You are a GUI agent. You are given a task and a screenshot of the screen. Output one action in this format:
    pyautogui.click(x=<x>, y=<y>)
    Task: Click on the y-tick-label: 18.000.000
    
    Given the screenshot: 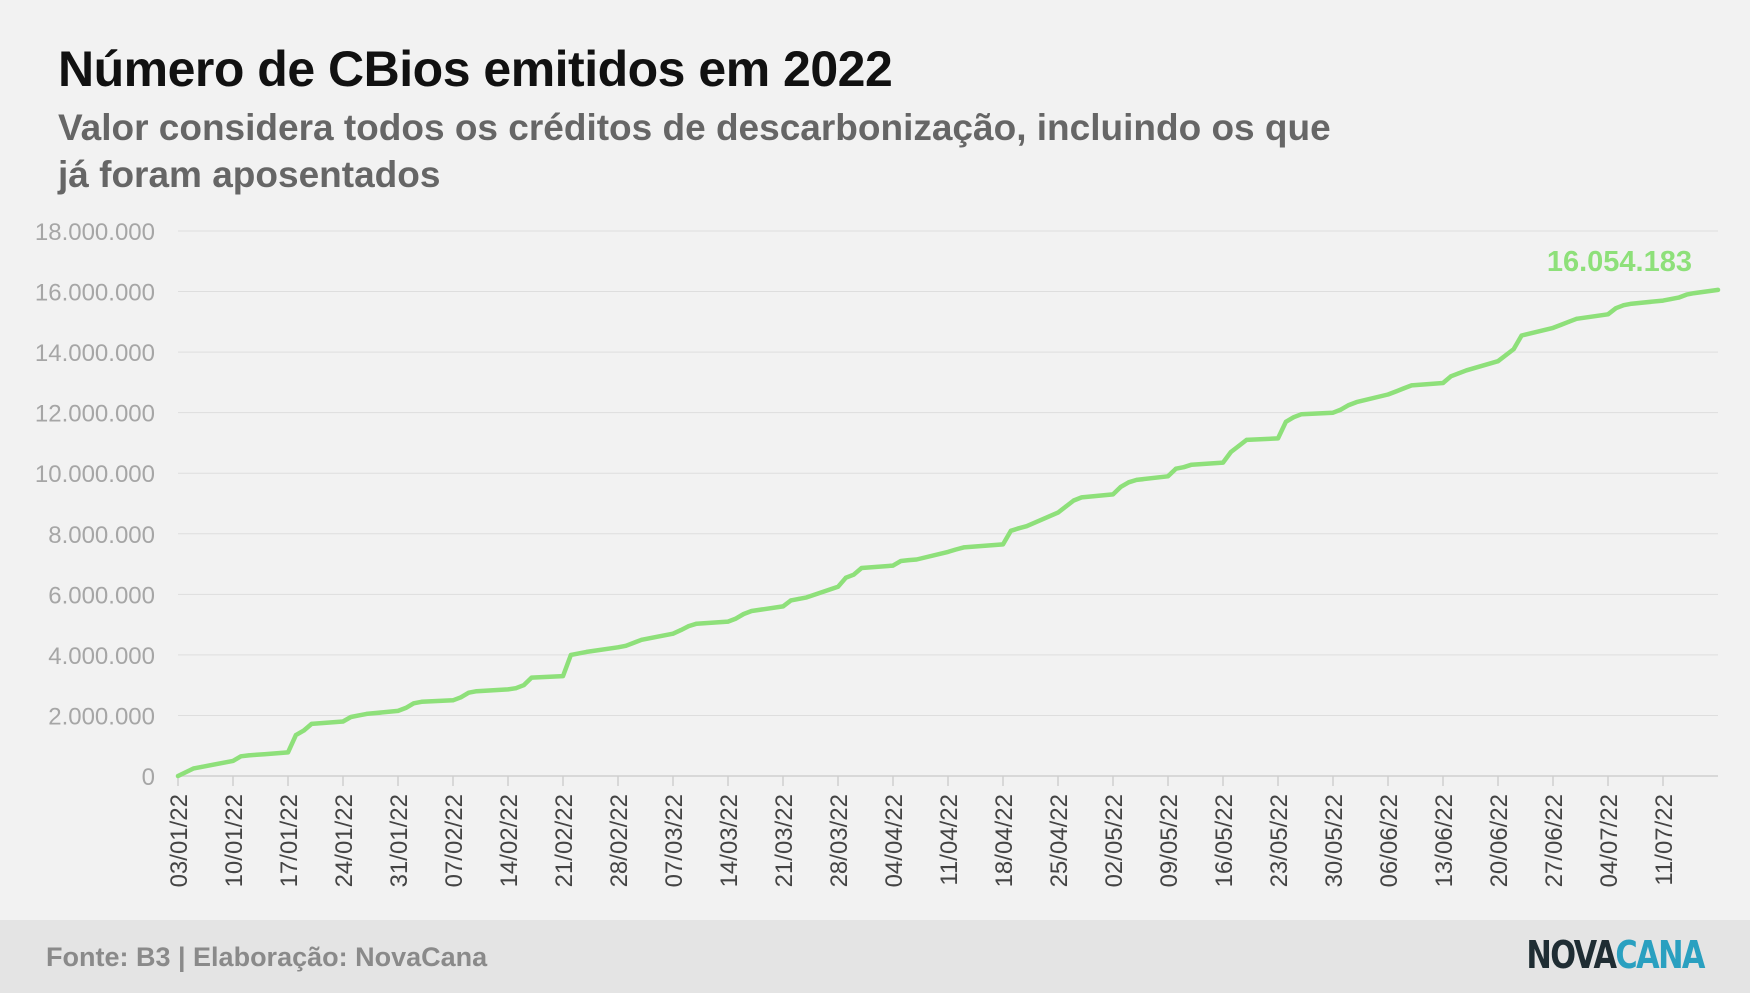 What is the action you would take?
    pyautogui.click(x=95, y=232)
    